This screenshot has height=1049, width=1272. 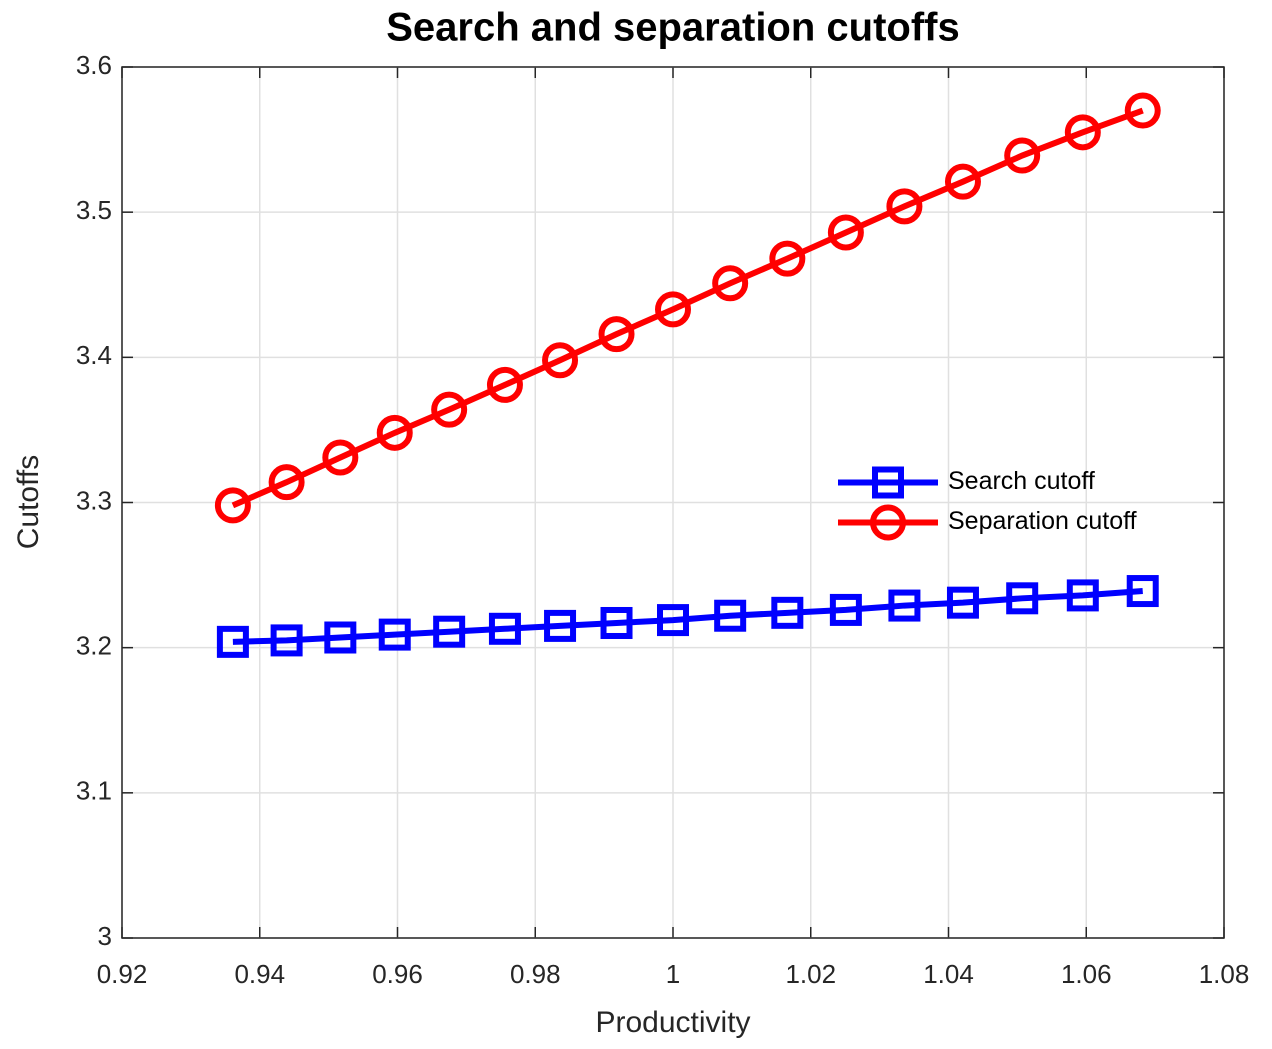 What do you see at coordinates (672, 1022) in the screenshot?
I see `x-axis-label: Productivity` at bounding box center [672, 1022].